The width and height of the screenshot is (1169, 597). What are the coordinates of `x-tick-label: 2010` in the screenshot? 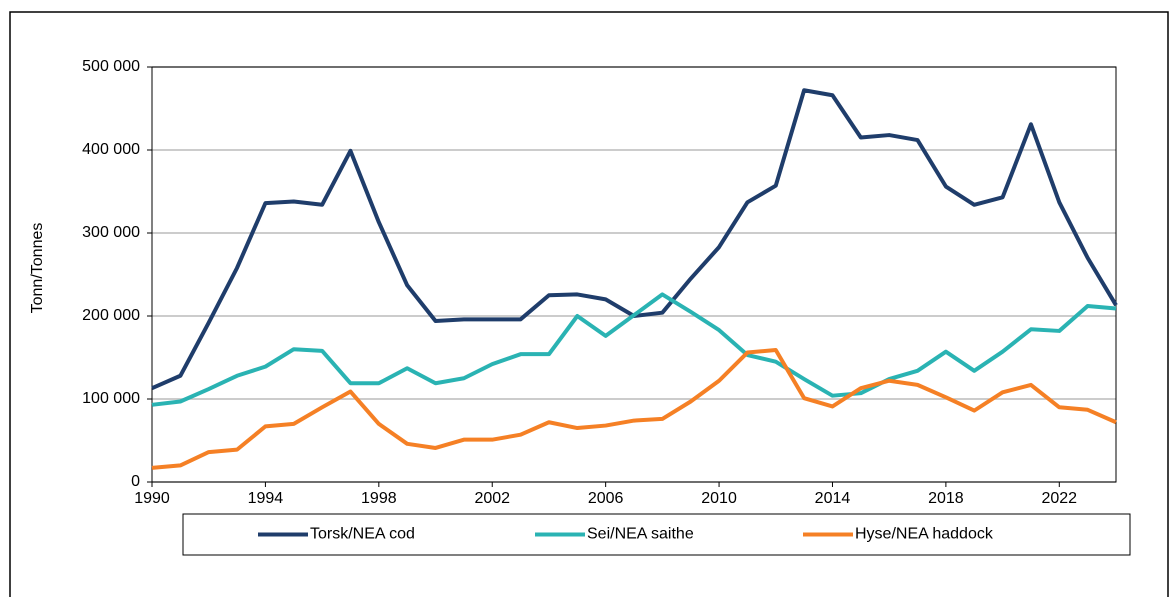 It's located at (719, 498).